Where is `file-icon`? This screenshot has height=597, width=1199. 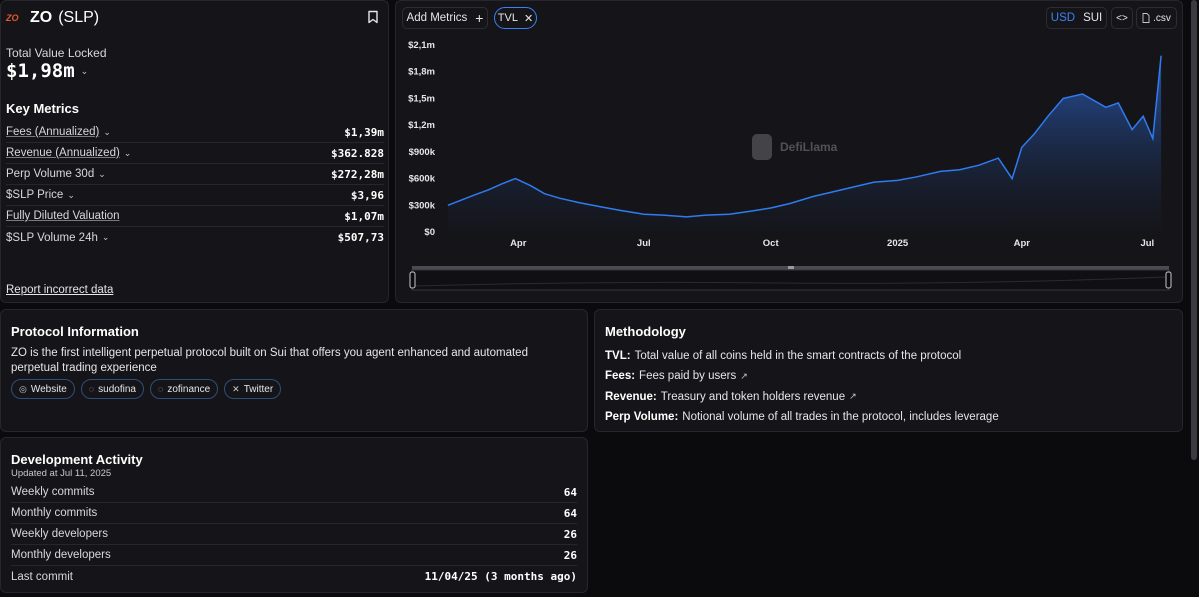 file-icon is located at coordinates (1146, 18).